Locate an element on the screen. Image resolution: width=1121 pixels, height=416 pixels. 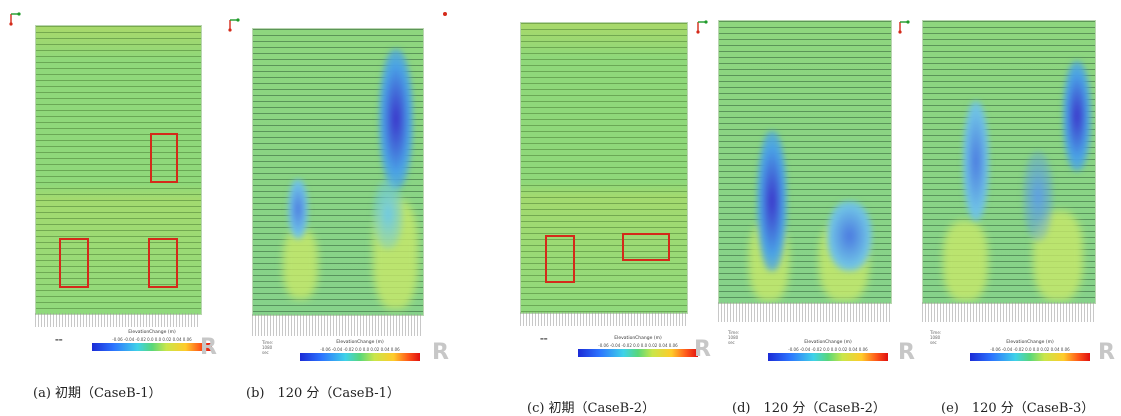
elevation-map-e is located at coordinates (1009, 162).